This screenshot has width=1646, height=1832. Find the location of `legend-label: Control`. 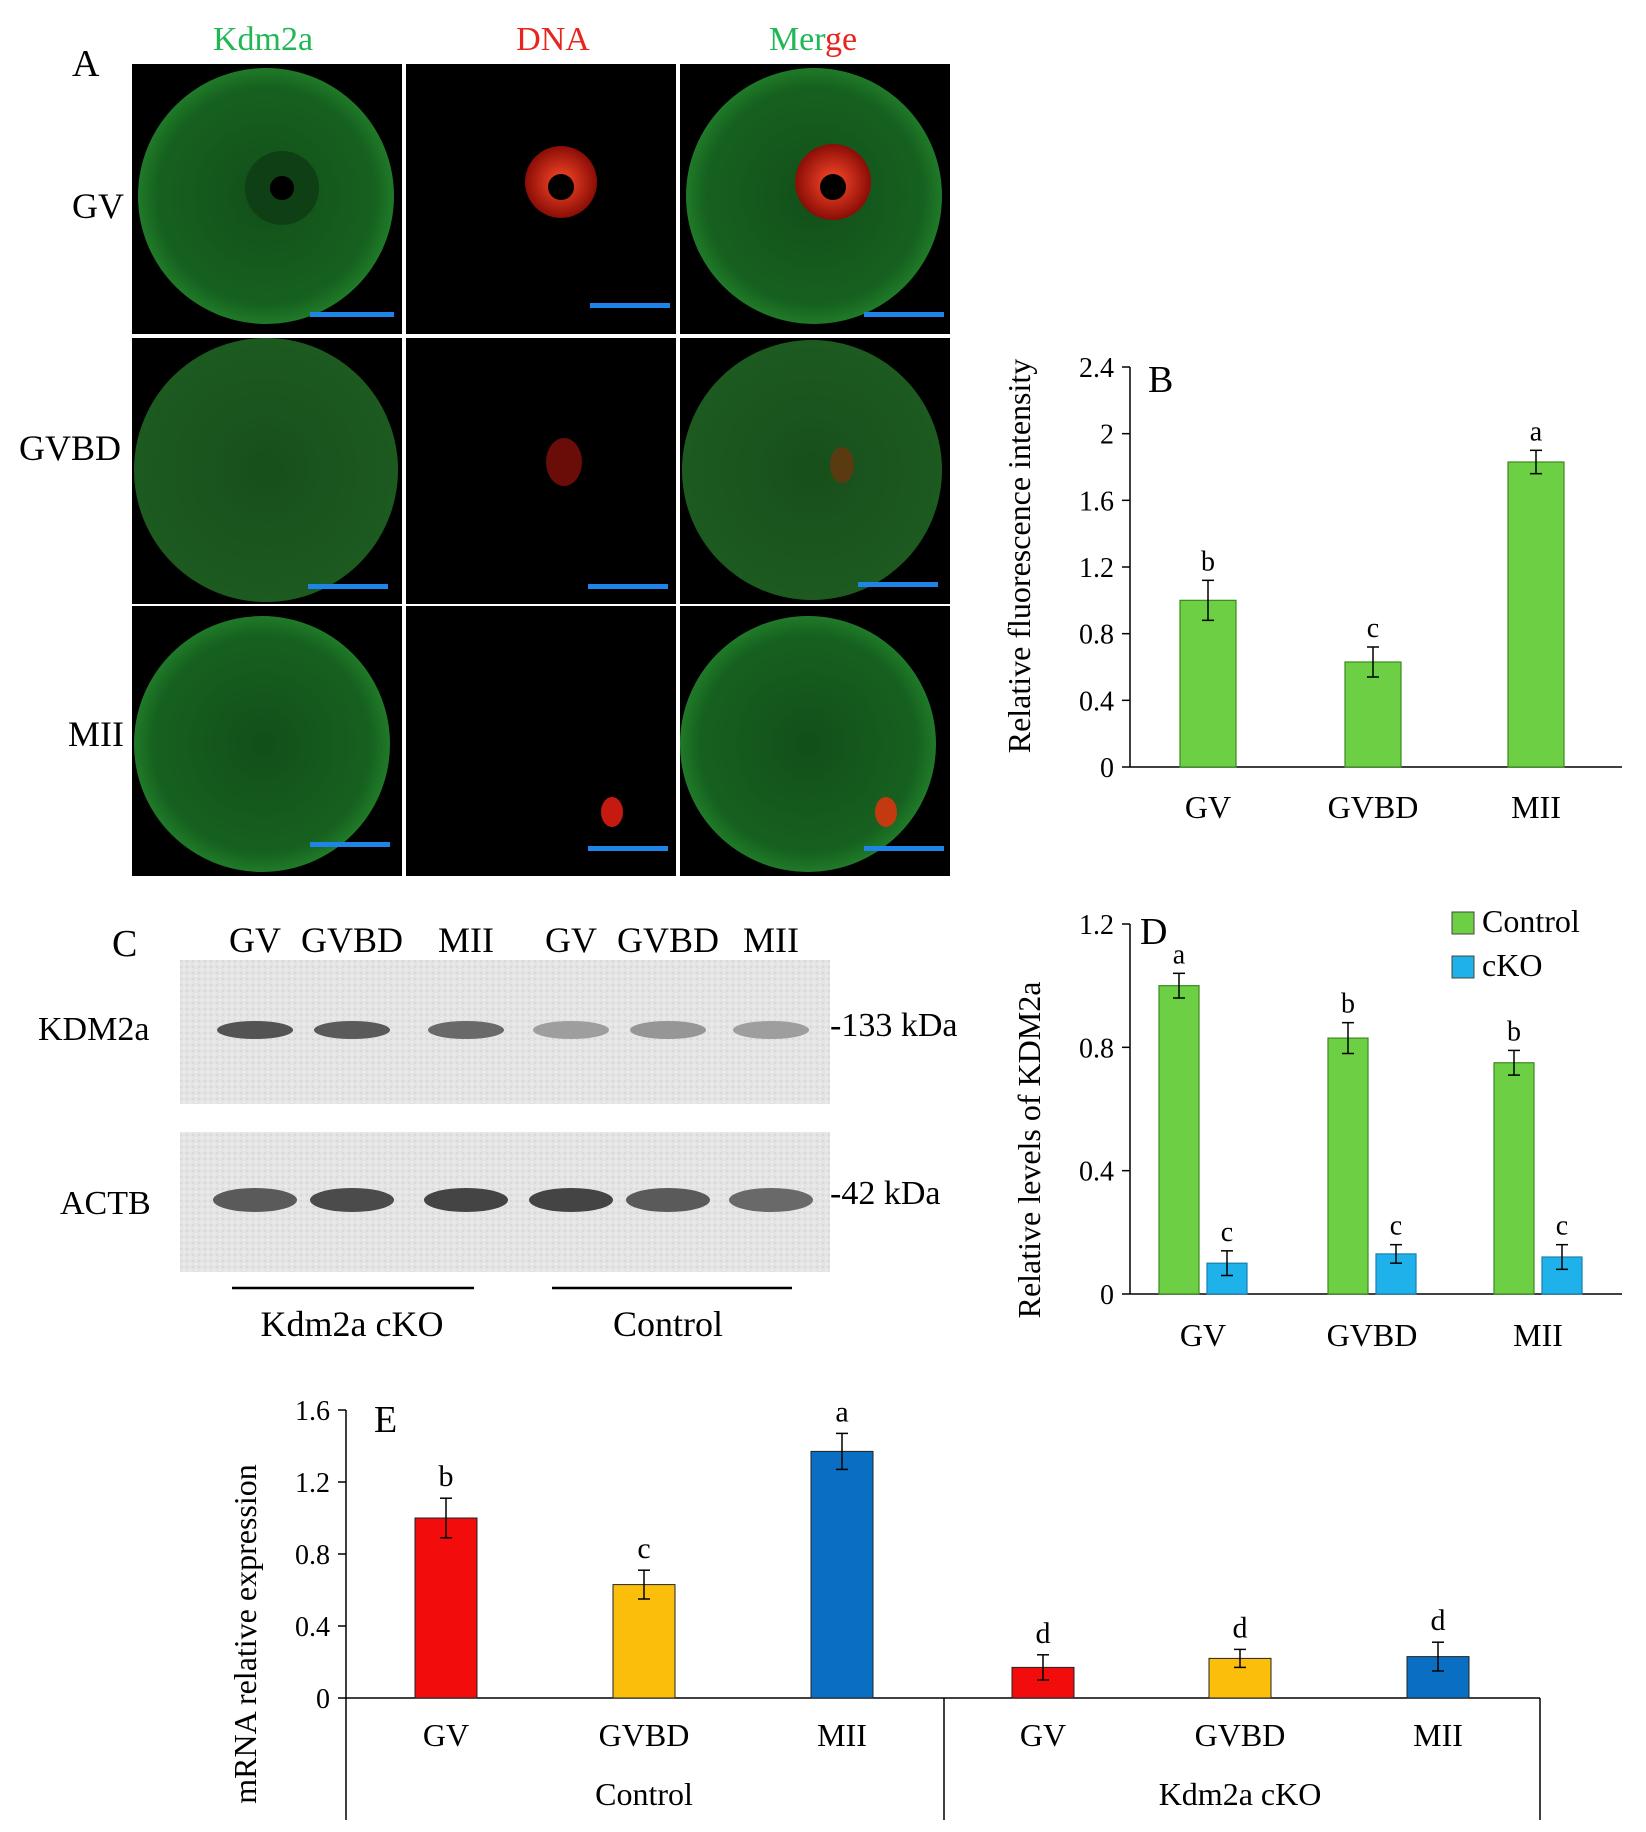

legend-label: Control is located at coordinates (1531, 921).